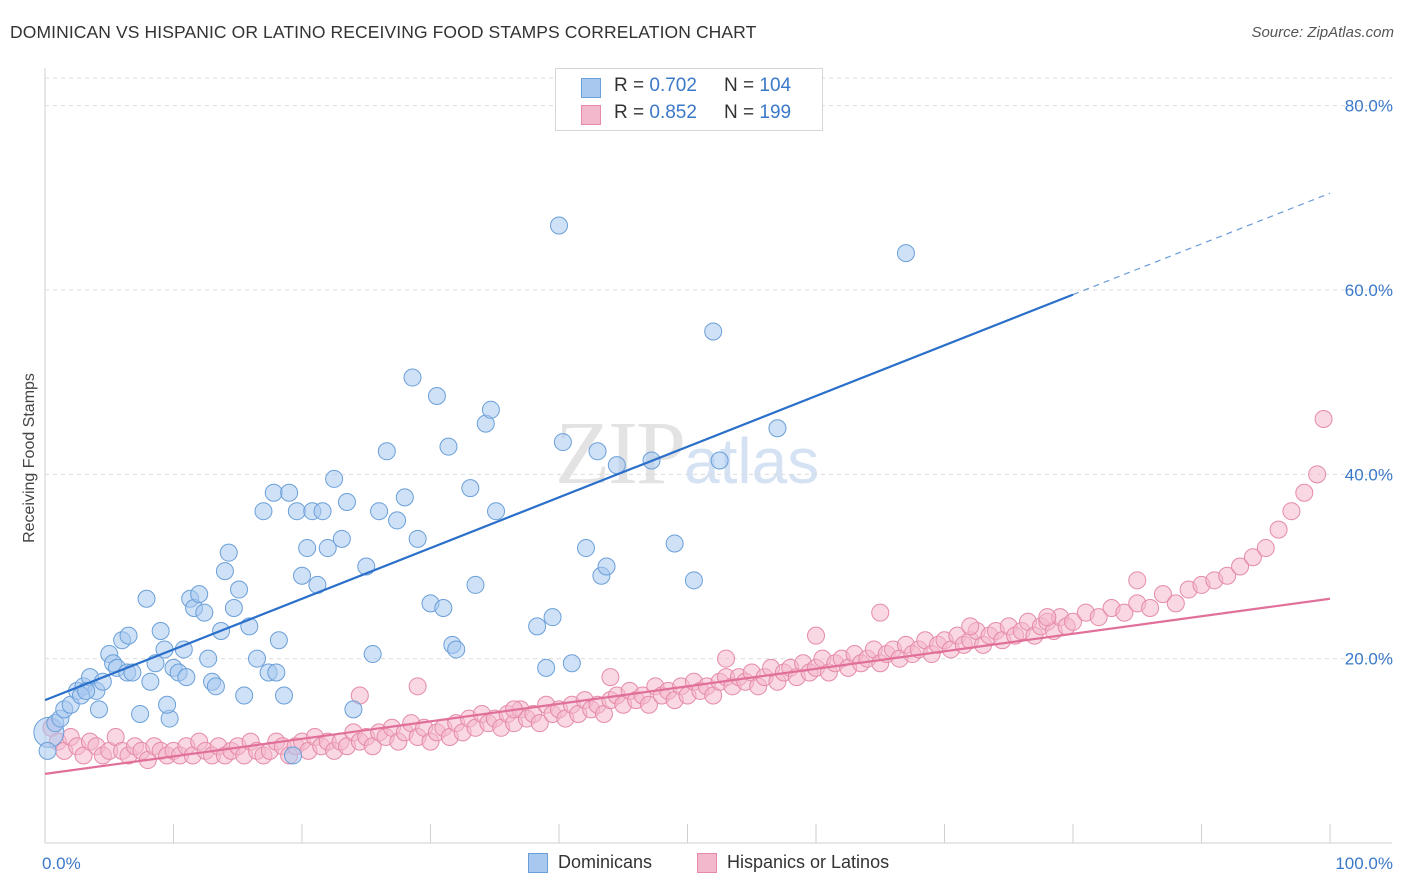 This screenshot has width=1406, height=892. What do you see at coordinates (1322, 32) in the screenshot?
I see `chart-source: Source: ZipAtlas.com` at bounding box center [1322, 32].